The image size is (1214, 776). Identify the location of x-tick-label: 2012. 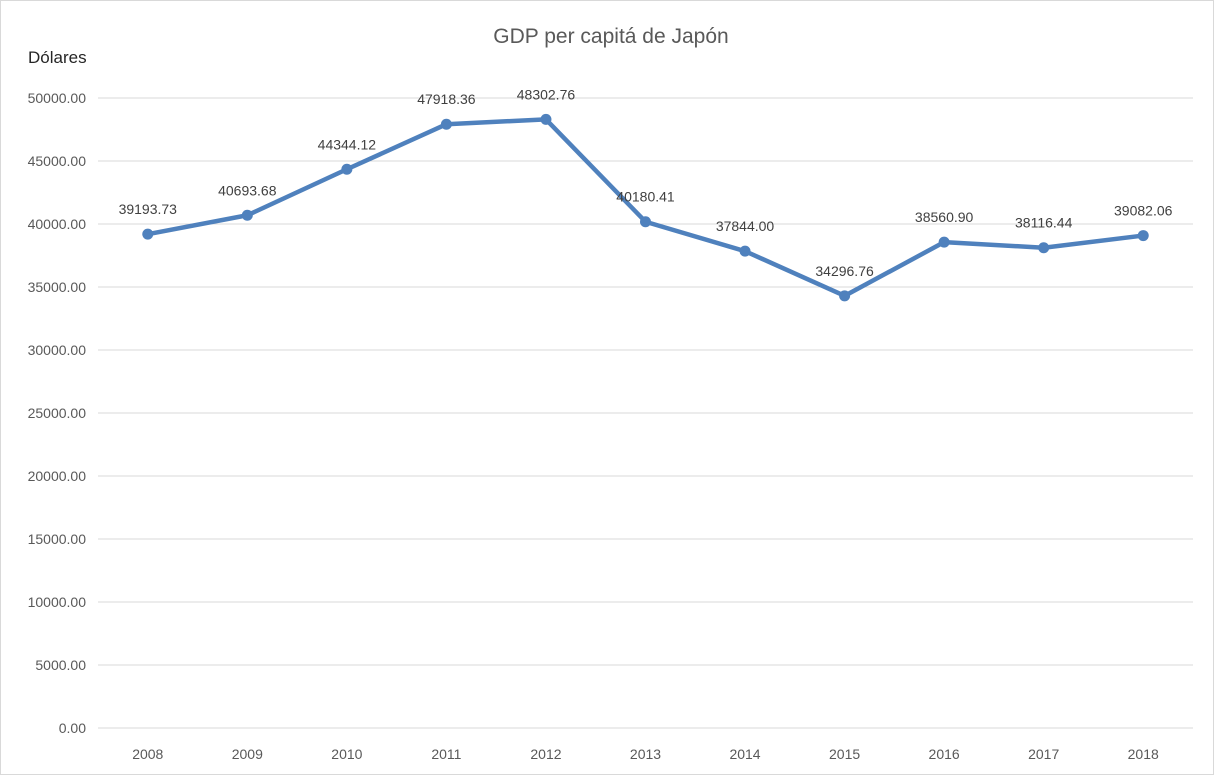
(545, 754).